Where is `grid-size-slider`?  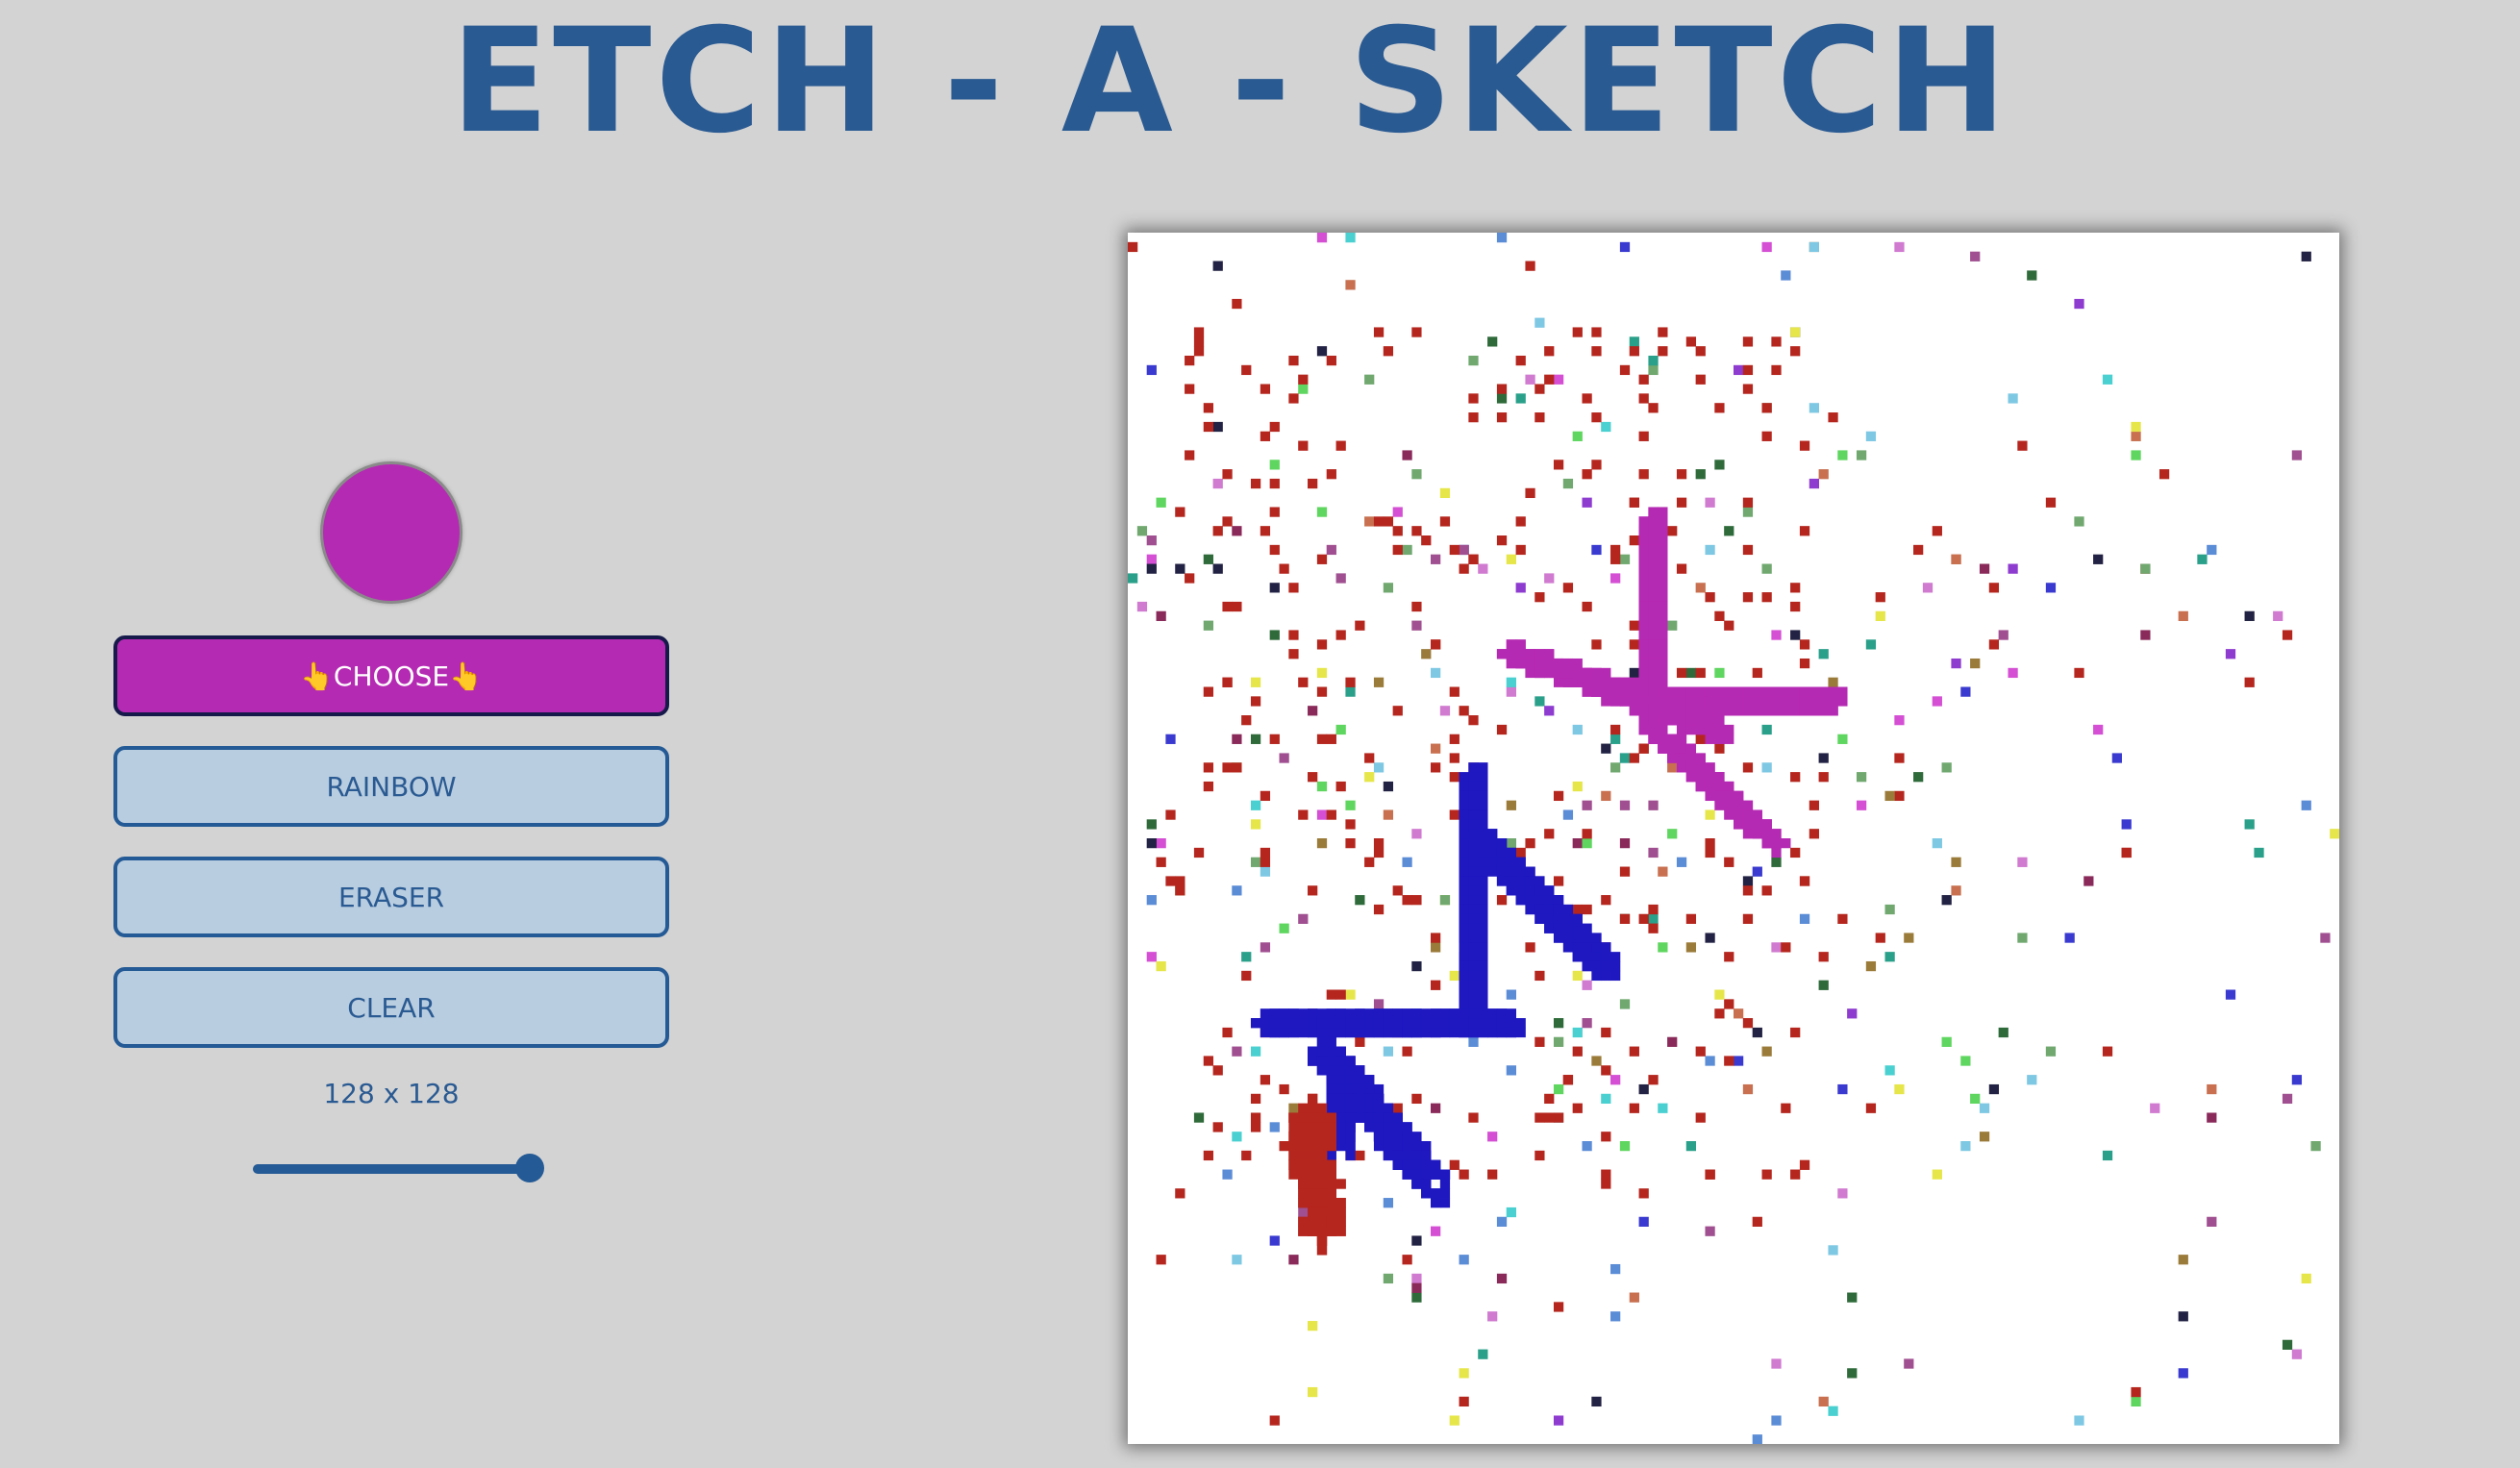
grid-size-slider is located at coordinates (398, 1168).